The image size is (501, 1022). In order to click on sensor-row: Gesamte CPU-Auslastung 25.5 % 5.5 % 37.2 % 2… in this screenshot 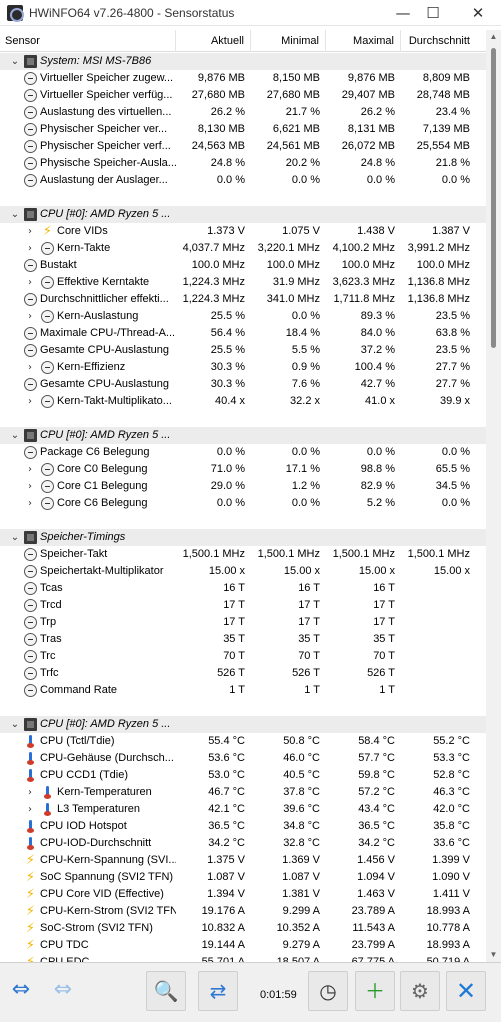, I will do `click(243, 350)`.